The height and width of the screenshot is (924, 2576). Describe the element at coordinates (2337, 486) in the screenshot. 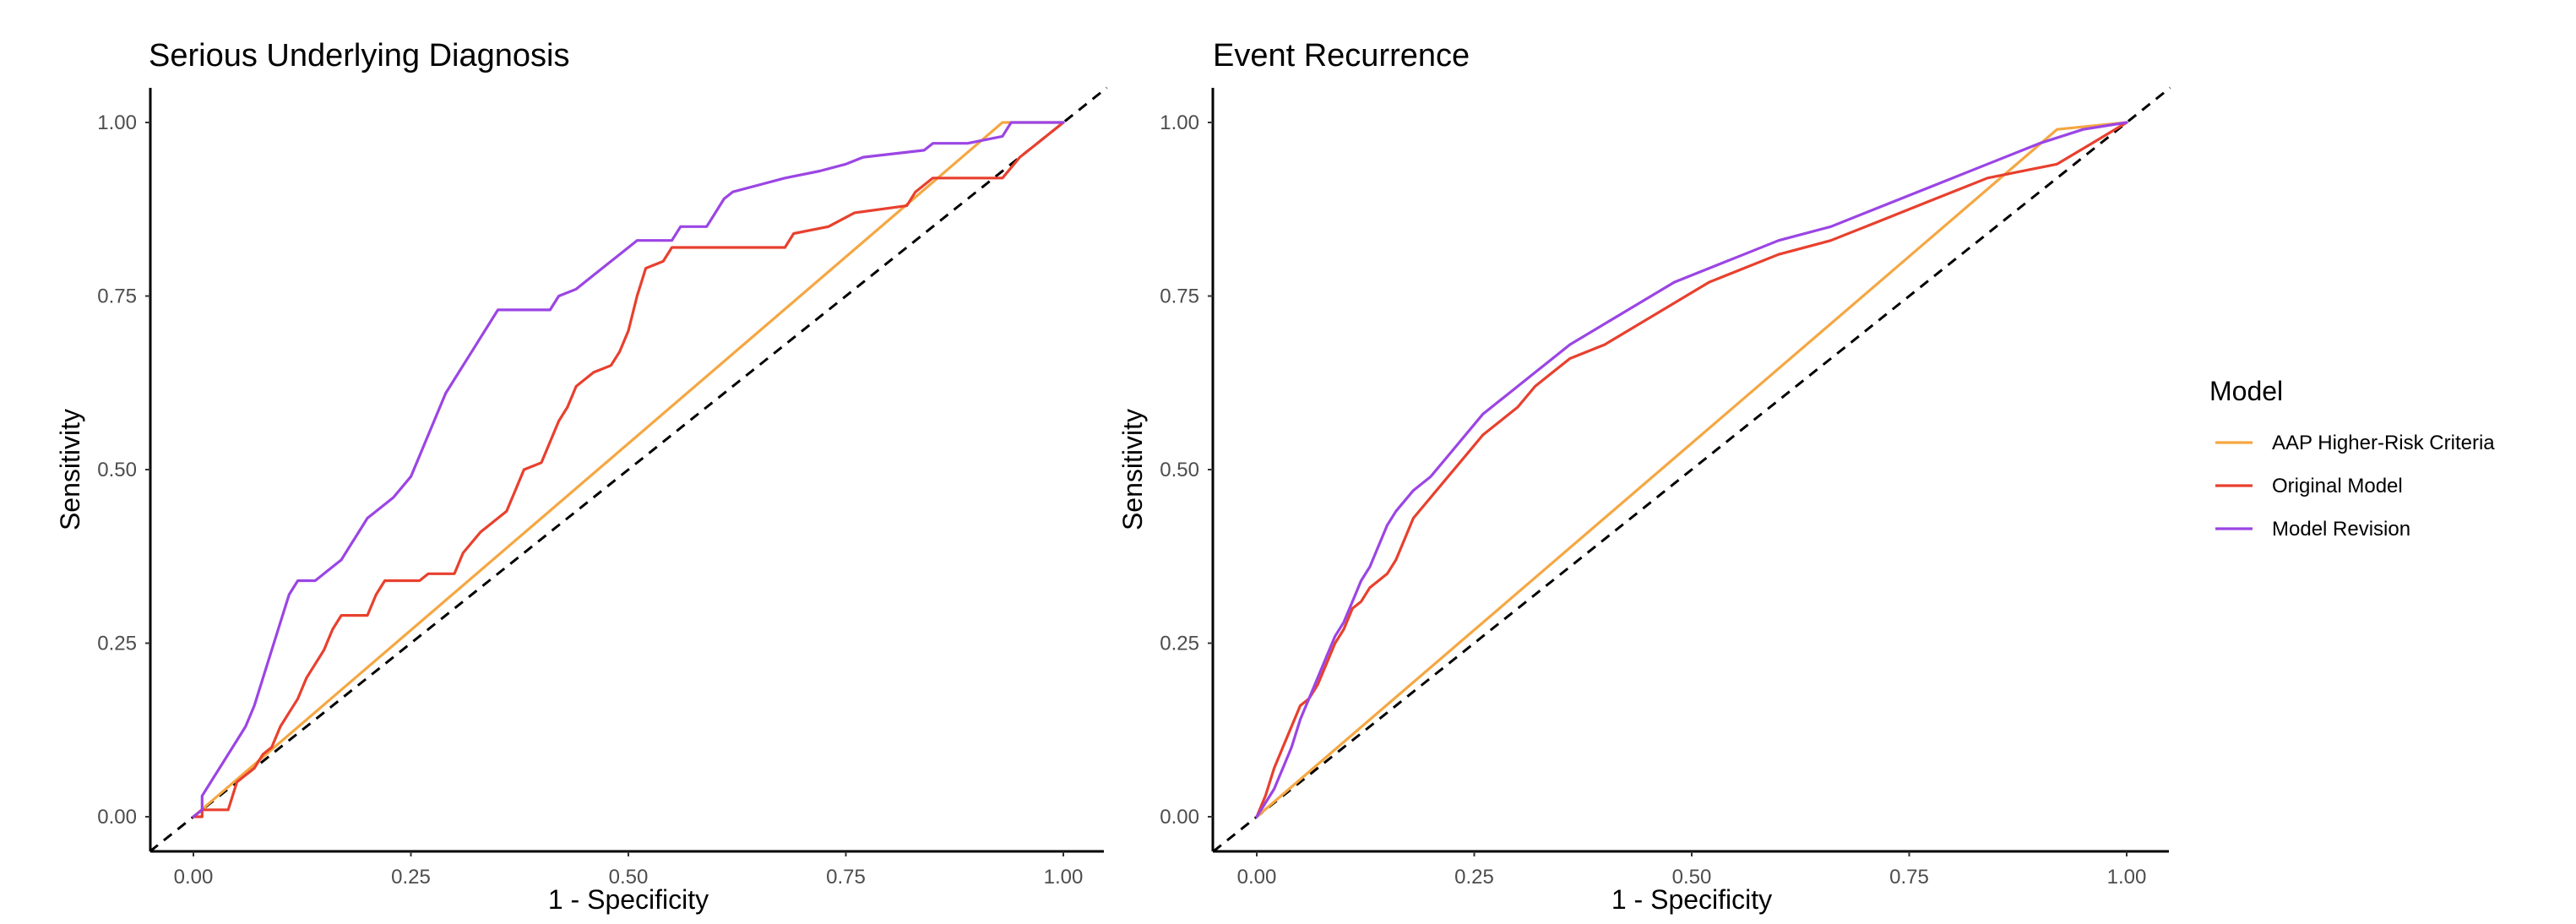

I see `legend-label-original-model: Original Model` at that location.